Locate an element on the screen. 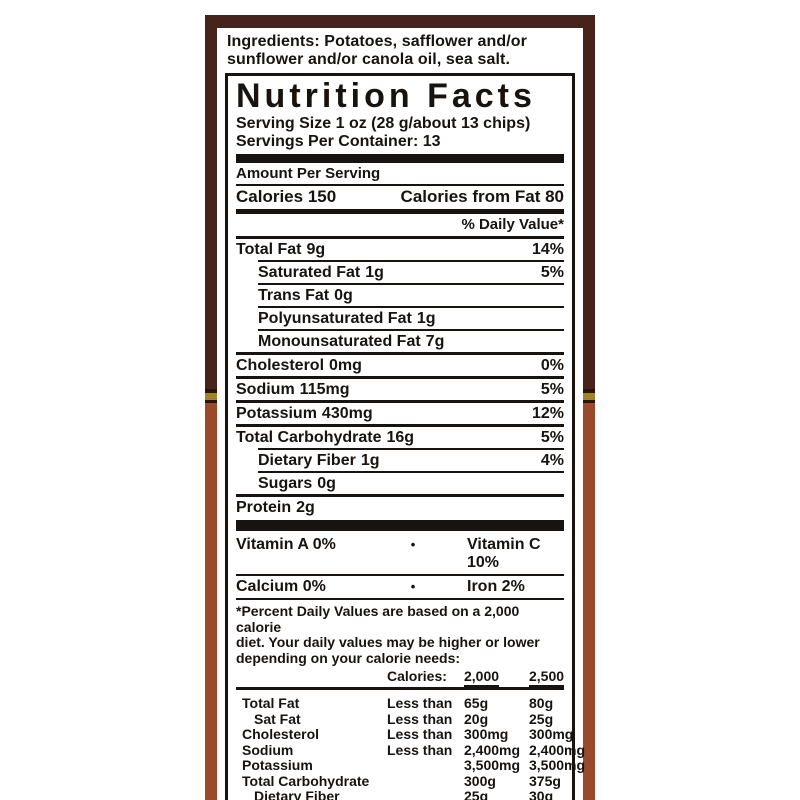 The height and width of the screenshot is (800, 800). servings-per-container: Servings Per Container: 13 is located at coordinates (338, 141).